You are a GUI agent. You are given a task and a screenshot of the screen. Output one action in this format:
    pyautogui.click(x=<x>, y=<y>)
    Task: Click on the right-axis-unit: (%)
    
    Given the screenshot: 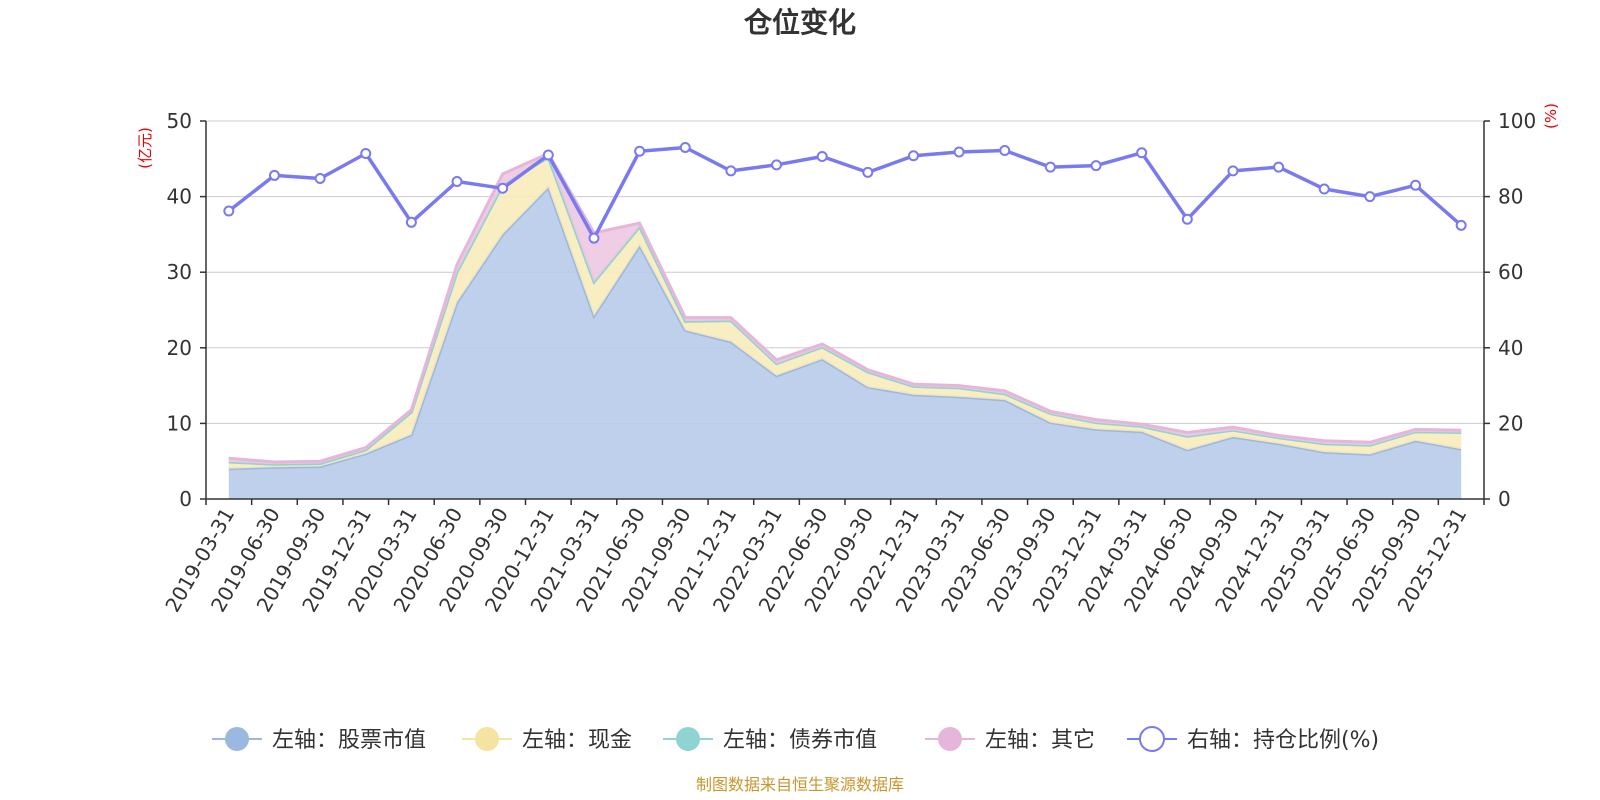 What is the action you would take?
    pyautogui.click(x=1551, y=116)
    